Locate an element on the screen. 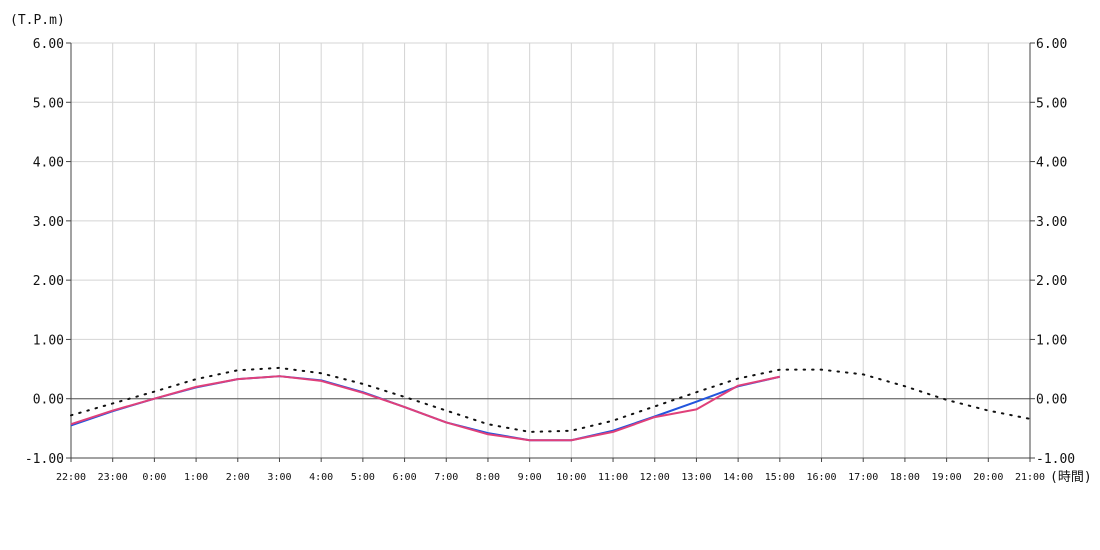  y-tick-label-right: 3.00 is located at coordinates (1051, 222).